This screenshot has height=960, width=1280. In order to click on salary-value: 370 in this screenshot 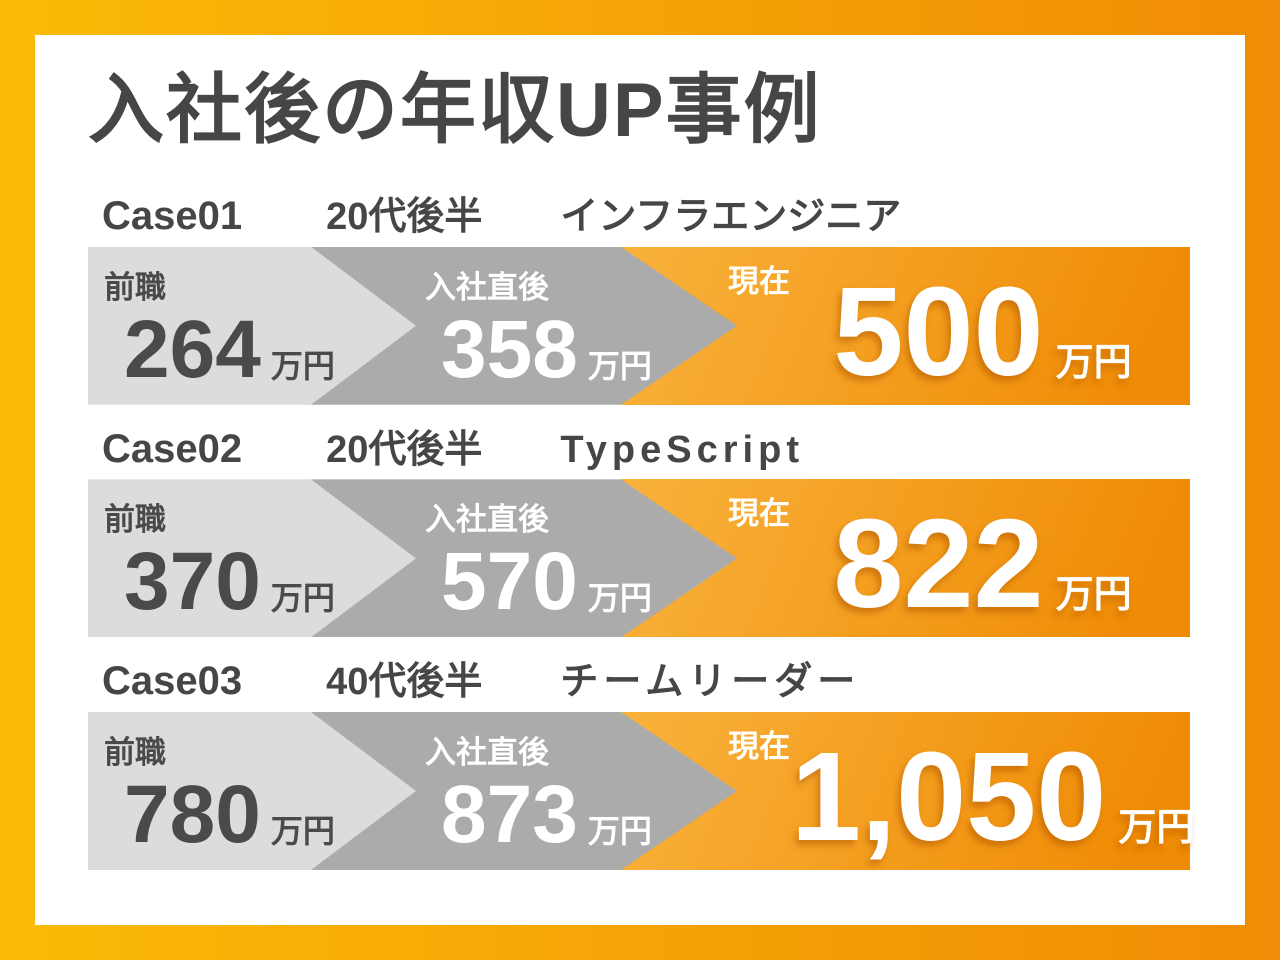, I will do `click(192, 582)`.